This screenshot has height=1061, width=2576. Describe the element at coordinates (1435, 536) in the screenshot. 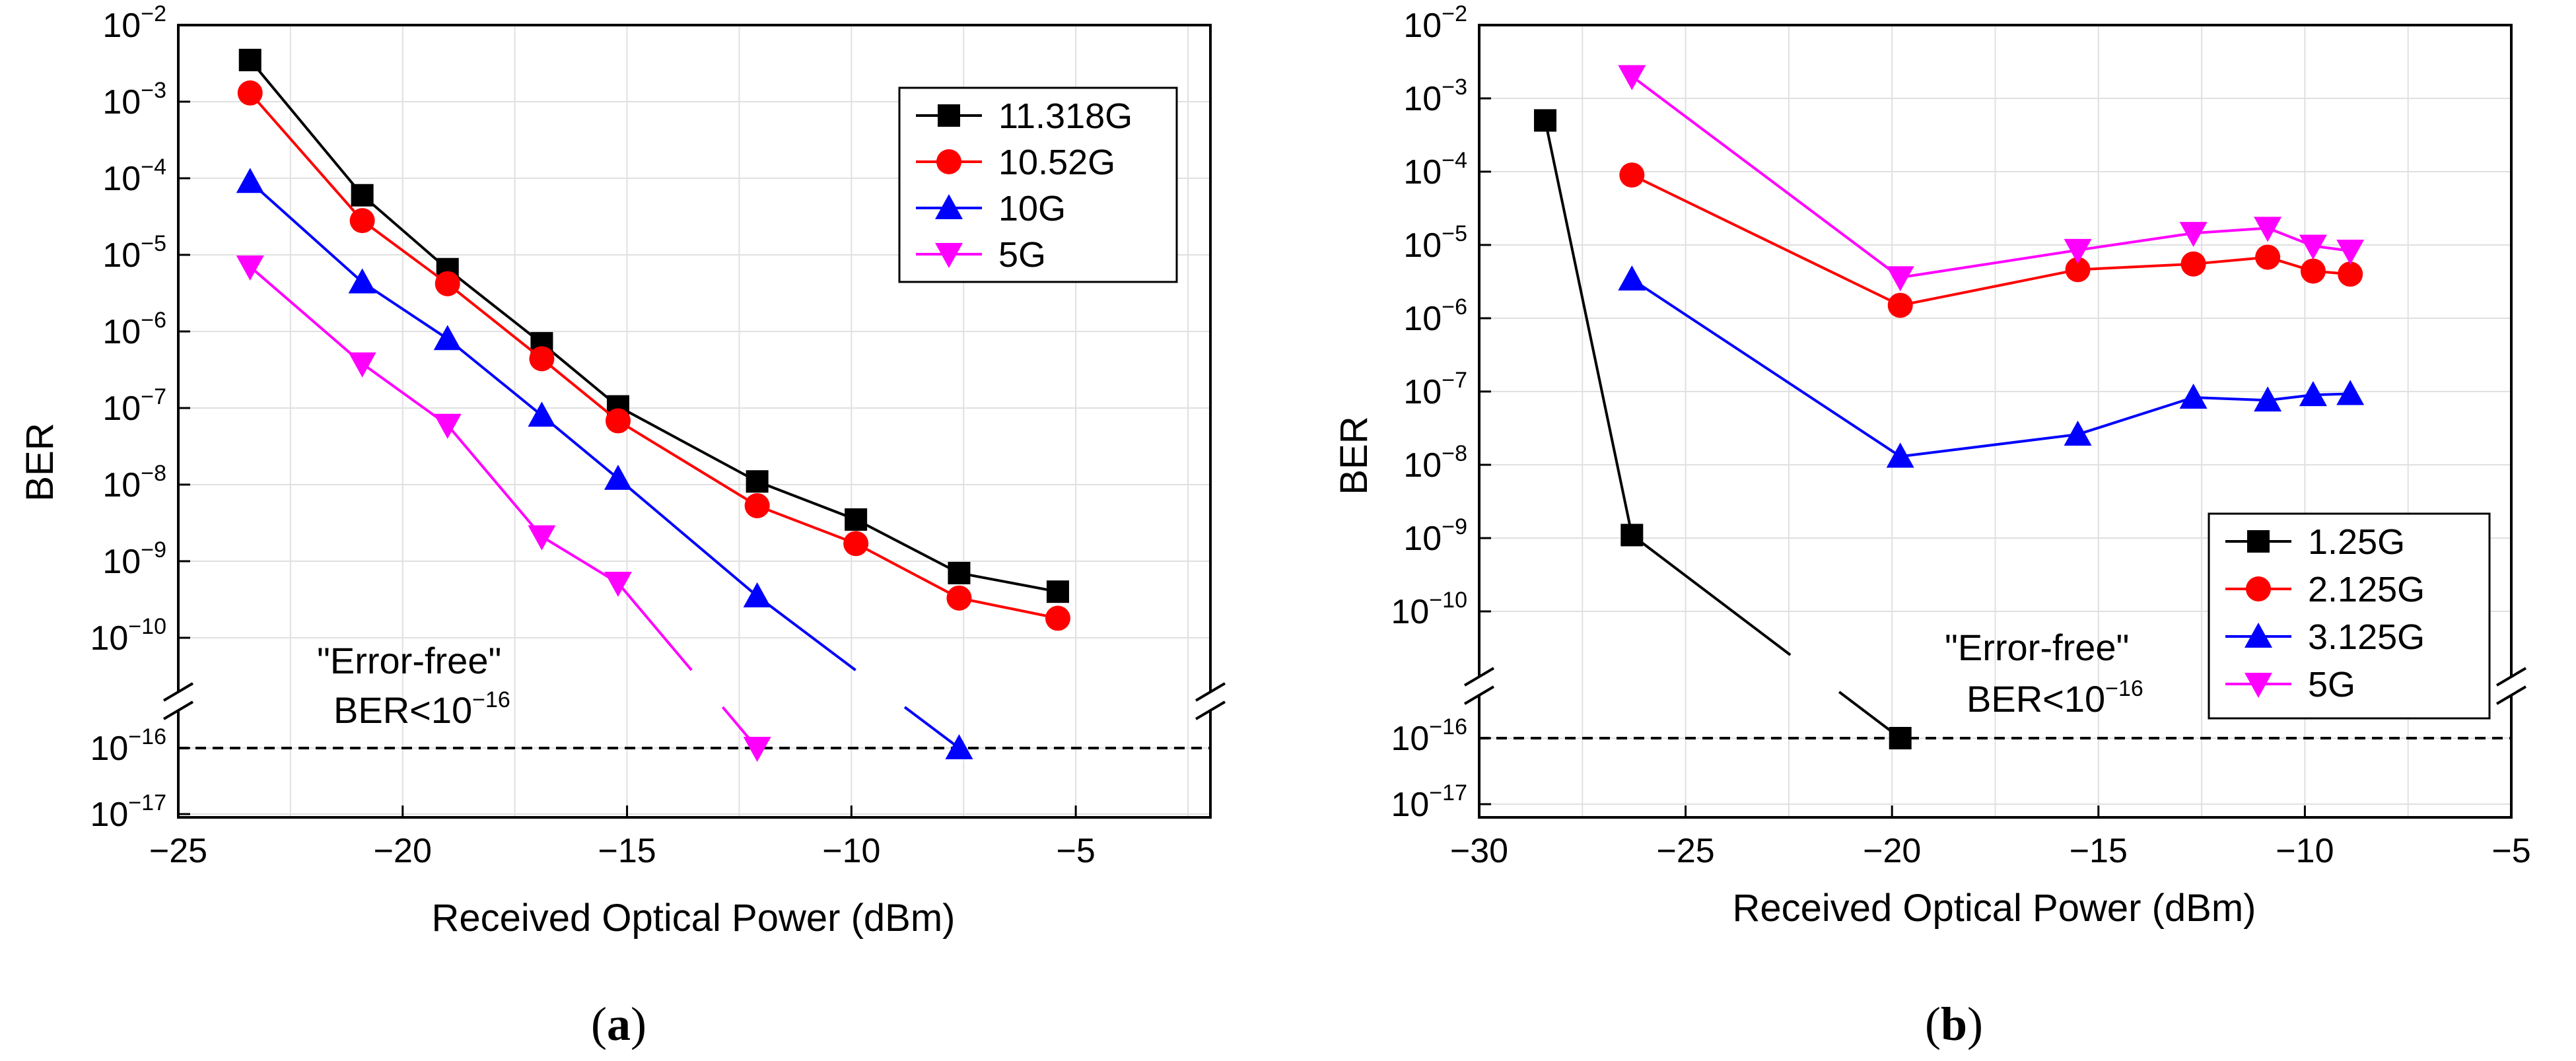

I see `y-tick-label: 10⁻⁹` at that location.